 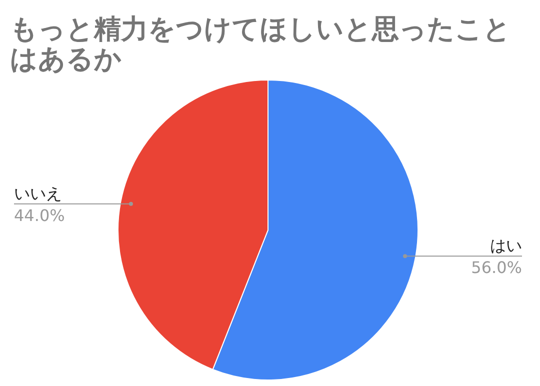 I want to click on chart-title: もっと精力をつけてほしいと思ったことはあるか, so click(x=260, y=44).